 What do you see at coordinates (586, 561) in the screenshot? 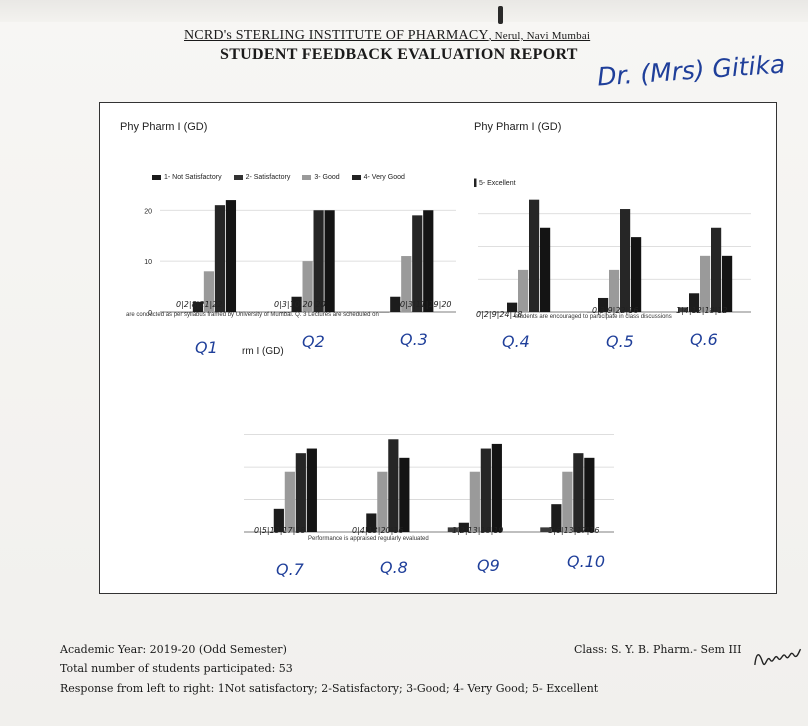
I see `q-label-10: Q.10` at bounding box center [586, 561].